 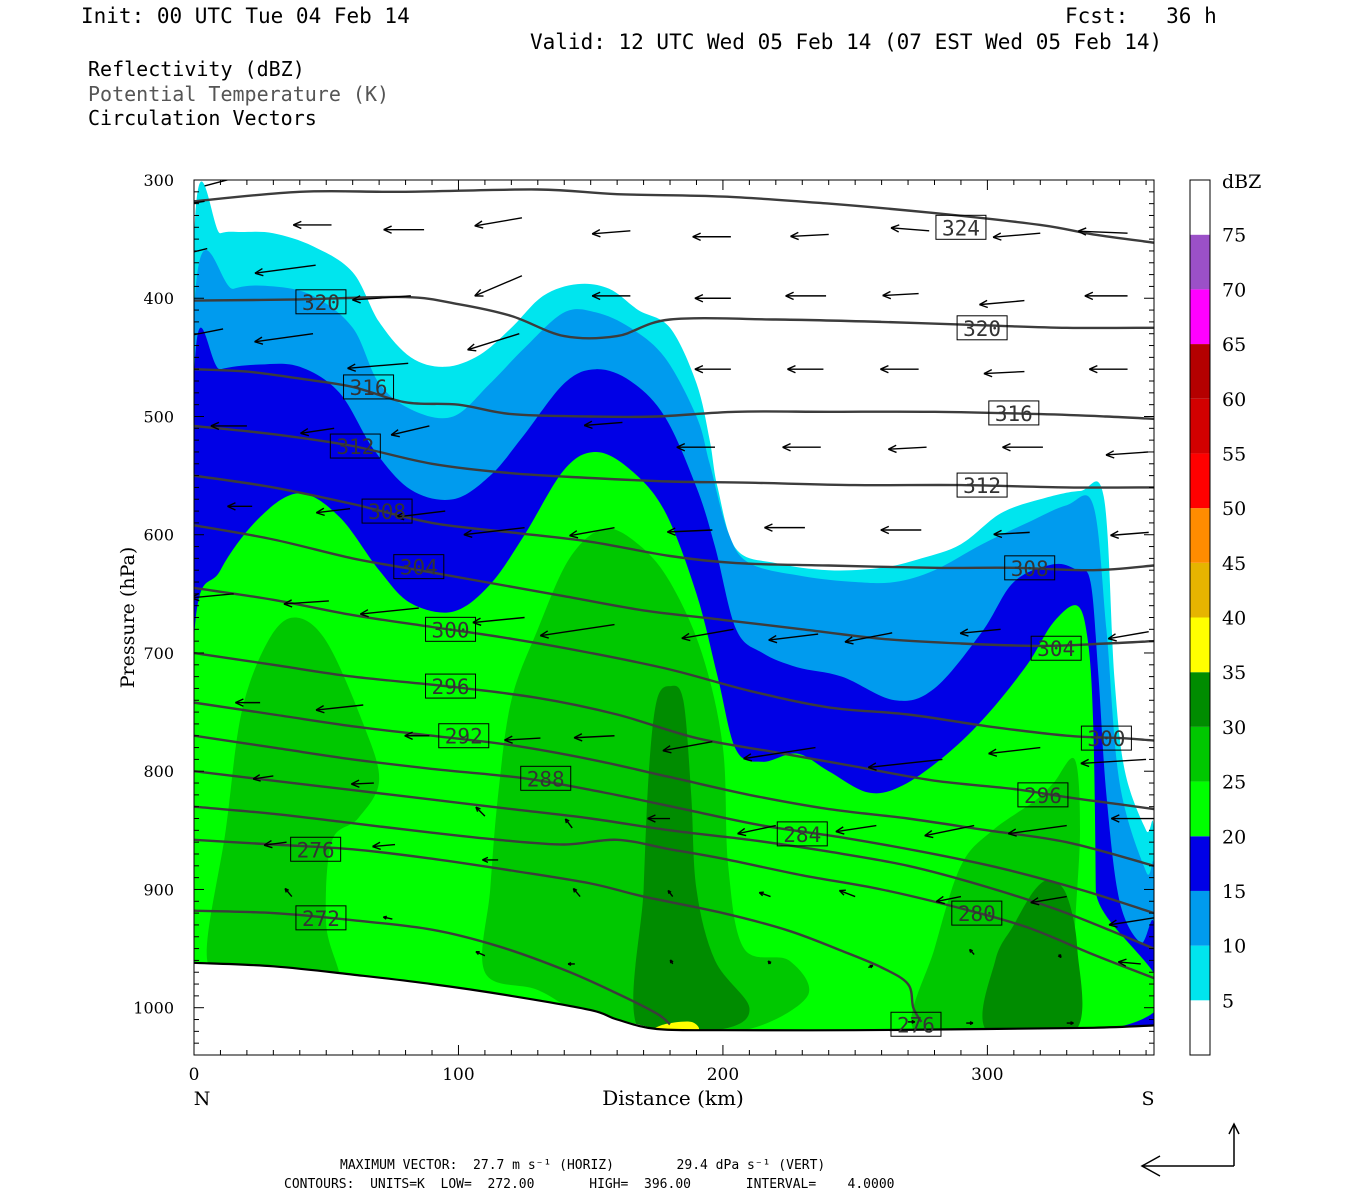 What do you see at coordinates (194, 1075) in the screenshot?
I see `x-tick-label: 0` at bounding box center [194, 1075].